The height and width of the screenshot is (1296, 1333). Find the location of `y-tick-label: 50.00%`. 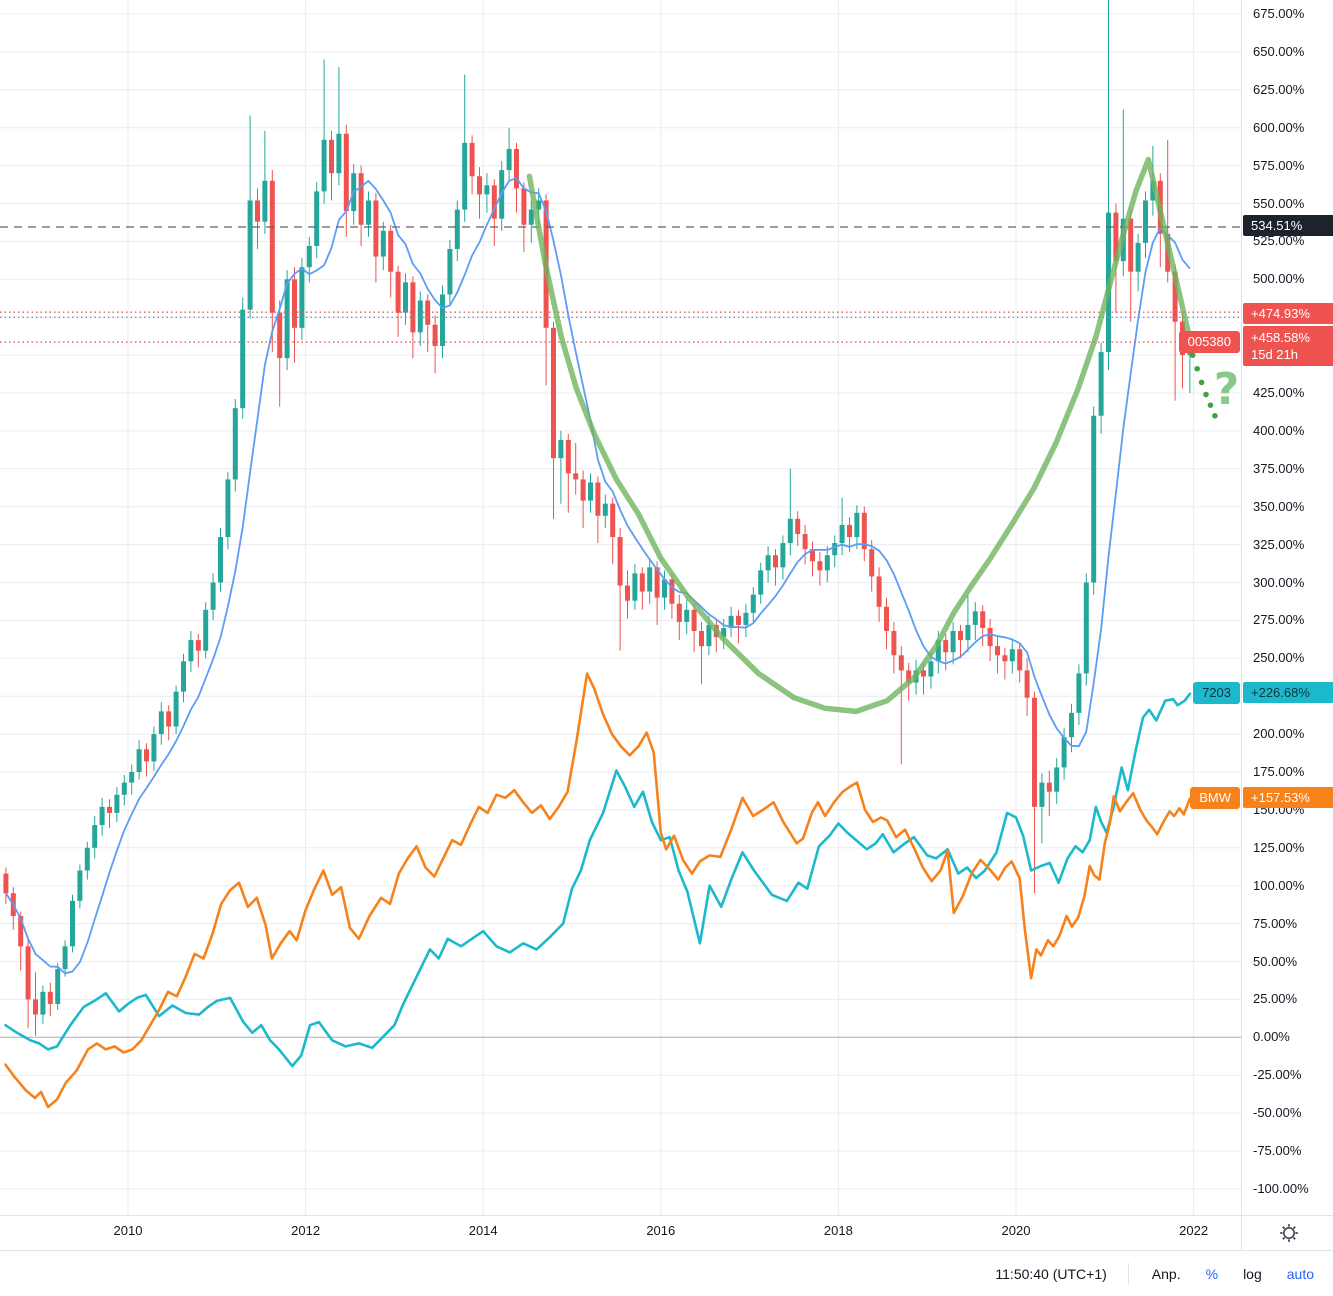

y-tick-label: 50.00% is located at coordinates (1275, 961).